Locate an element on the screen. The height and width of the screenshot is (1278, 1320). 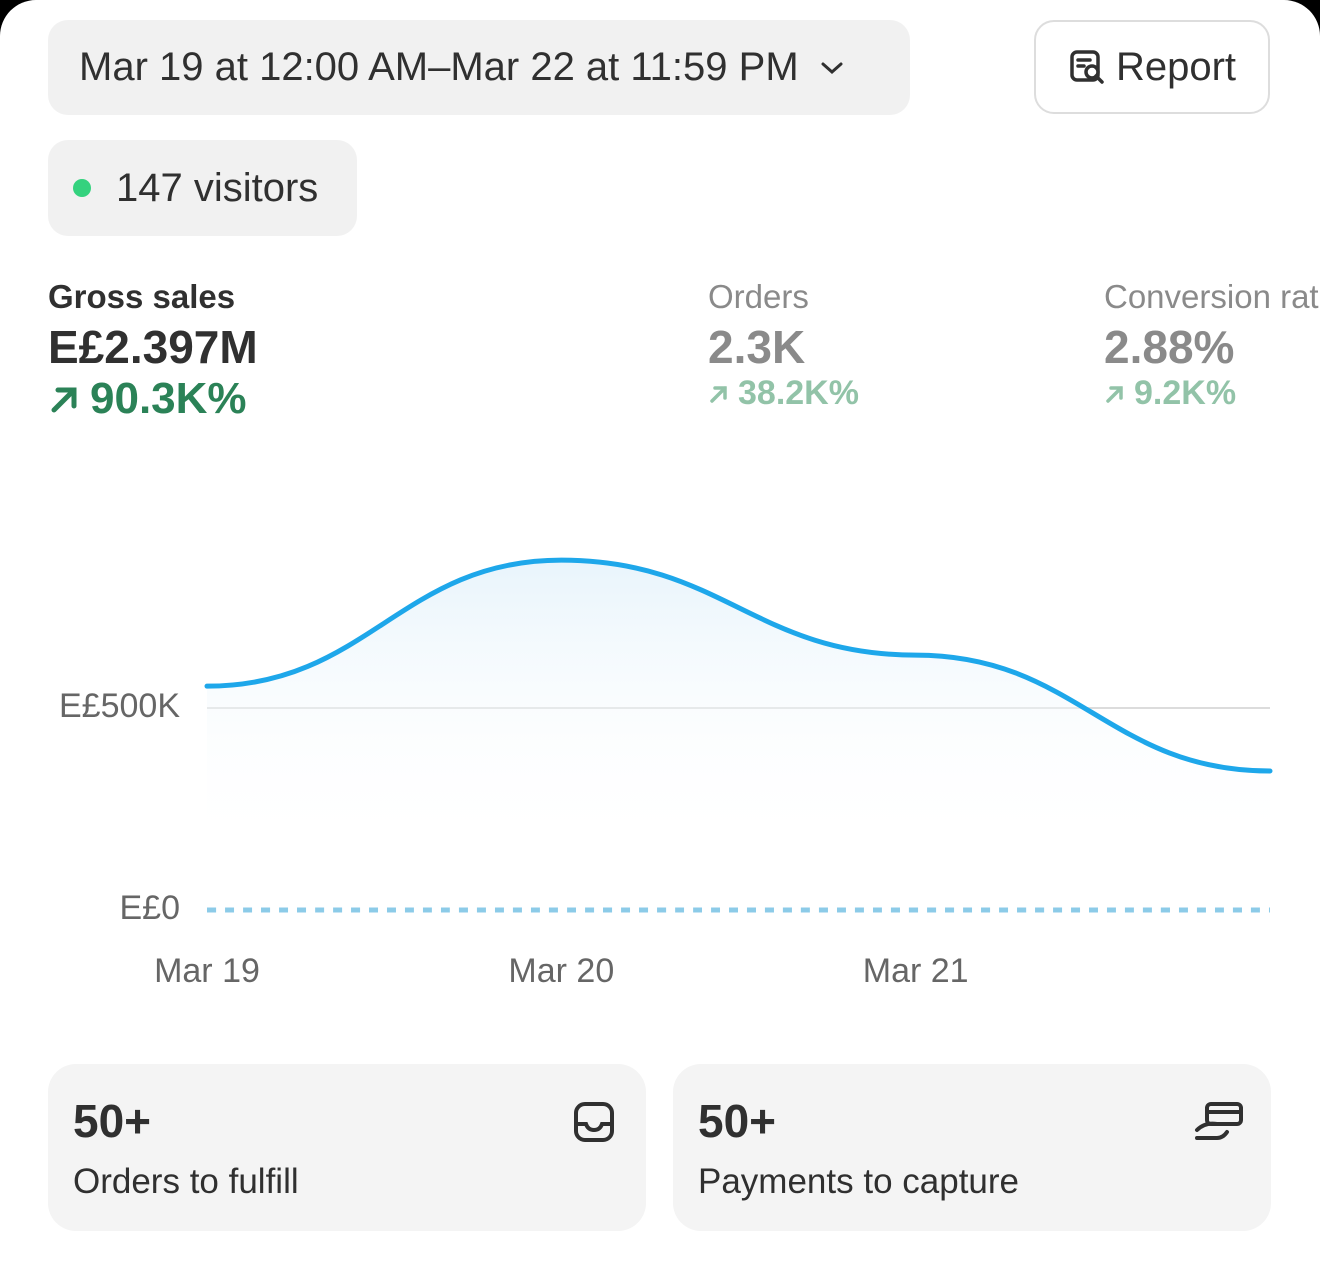
report-label: Report is located at coordinates (1176, 66).